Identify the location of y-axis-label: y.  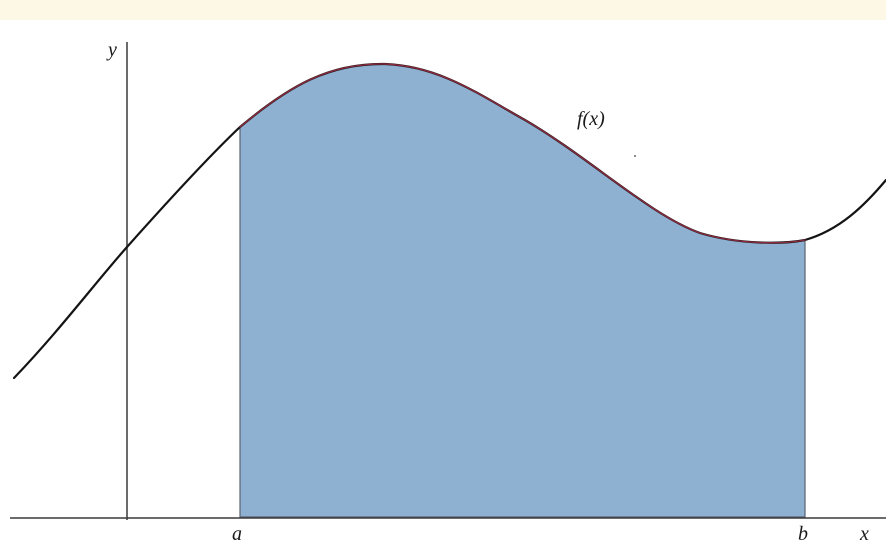
(111, 50).